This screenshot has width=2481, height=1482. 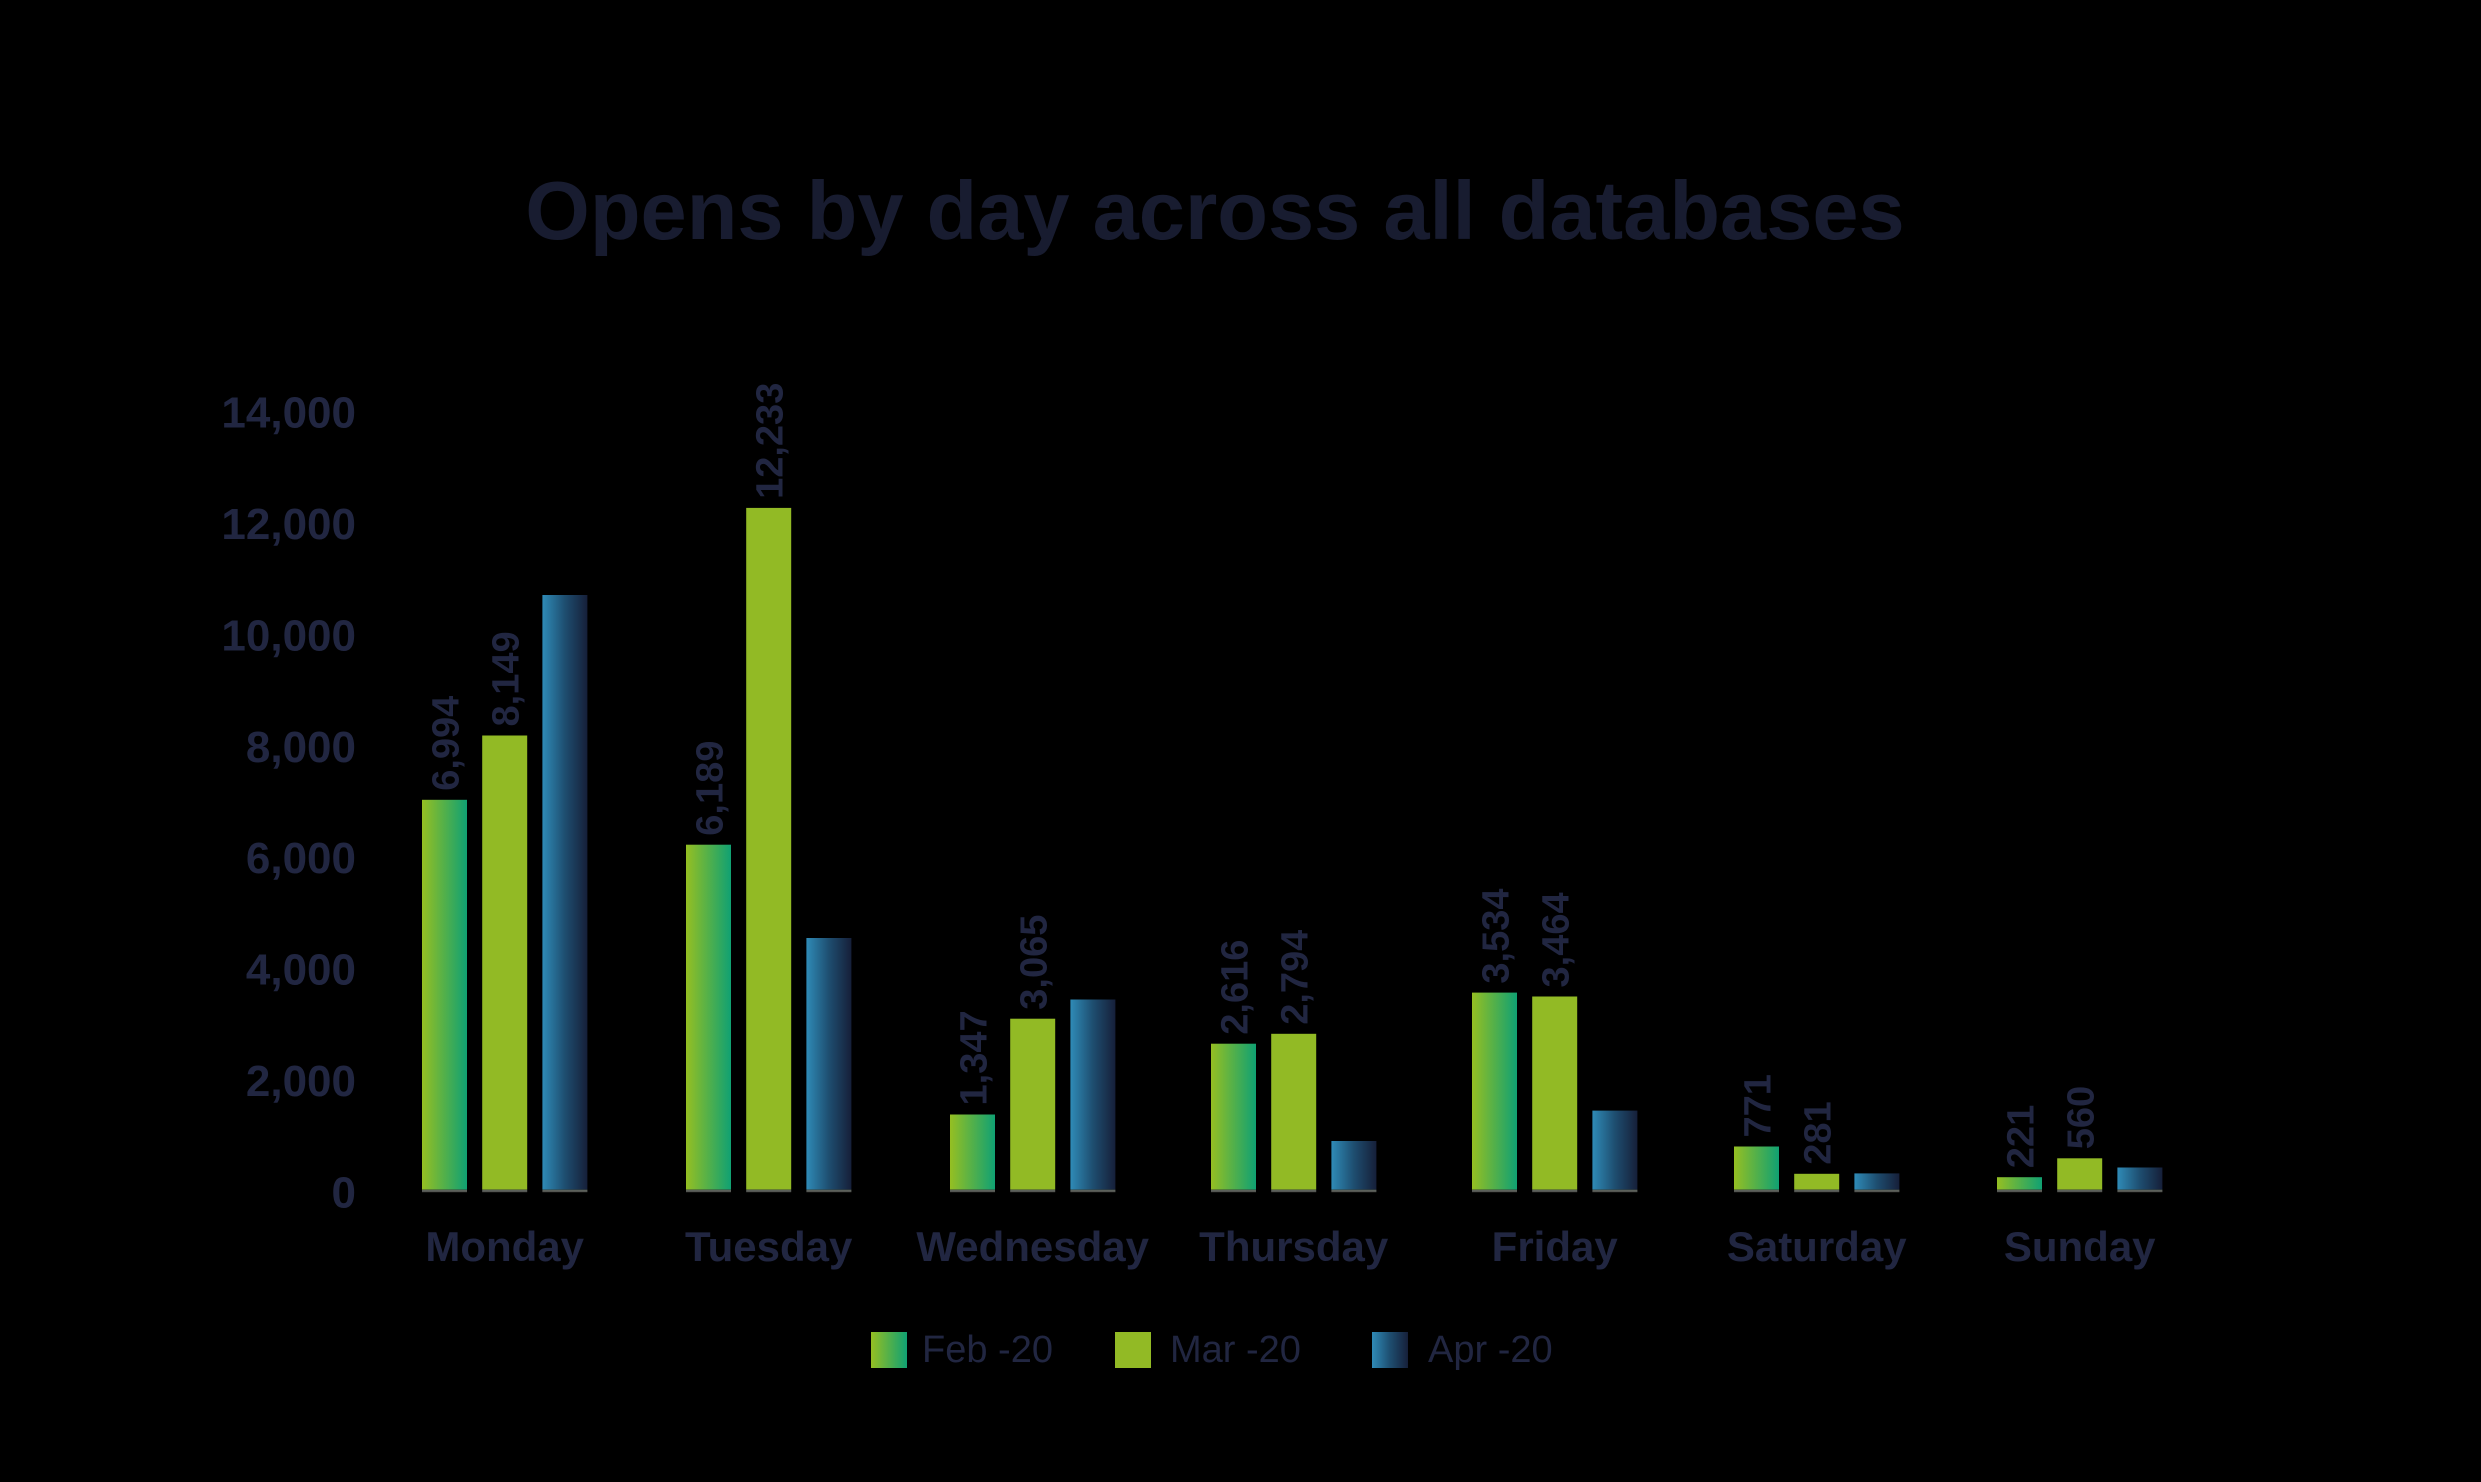 What do you see at coordinates (974, 1057) in the screenshot?
I see `svg-text: 1,347` at bounding box center [974, 1057].